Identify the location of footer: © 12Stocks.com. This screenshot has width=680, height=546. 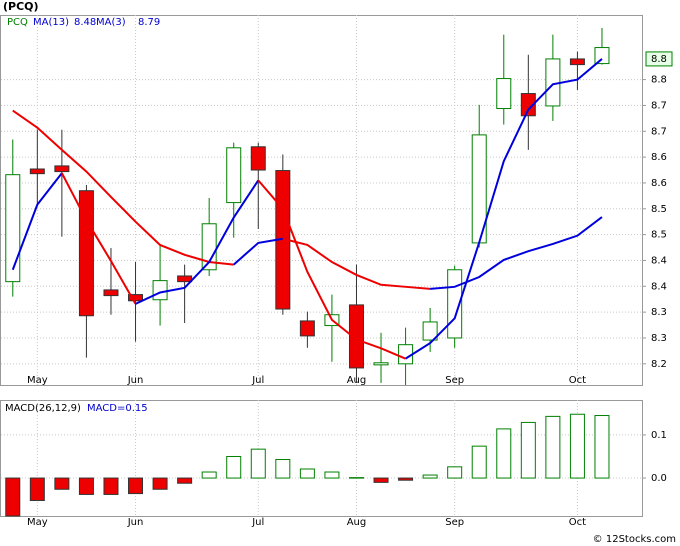
(634, 539).